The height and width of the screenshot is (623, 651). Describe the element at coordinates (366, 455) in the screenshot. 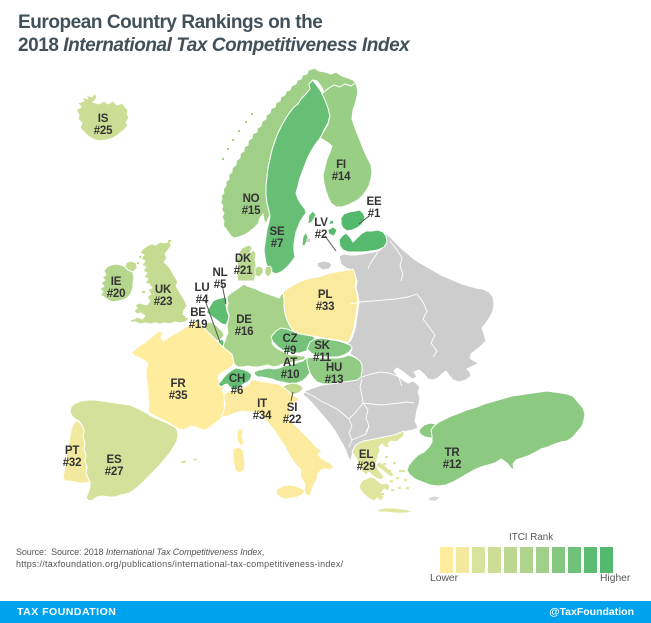

I see `svg-text: EL` at that location.